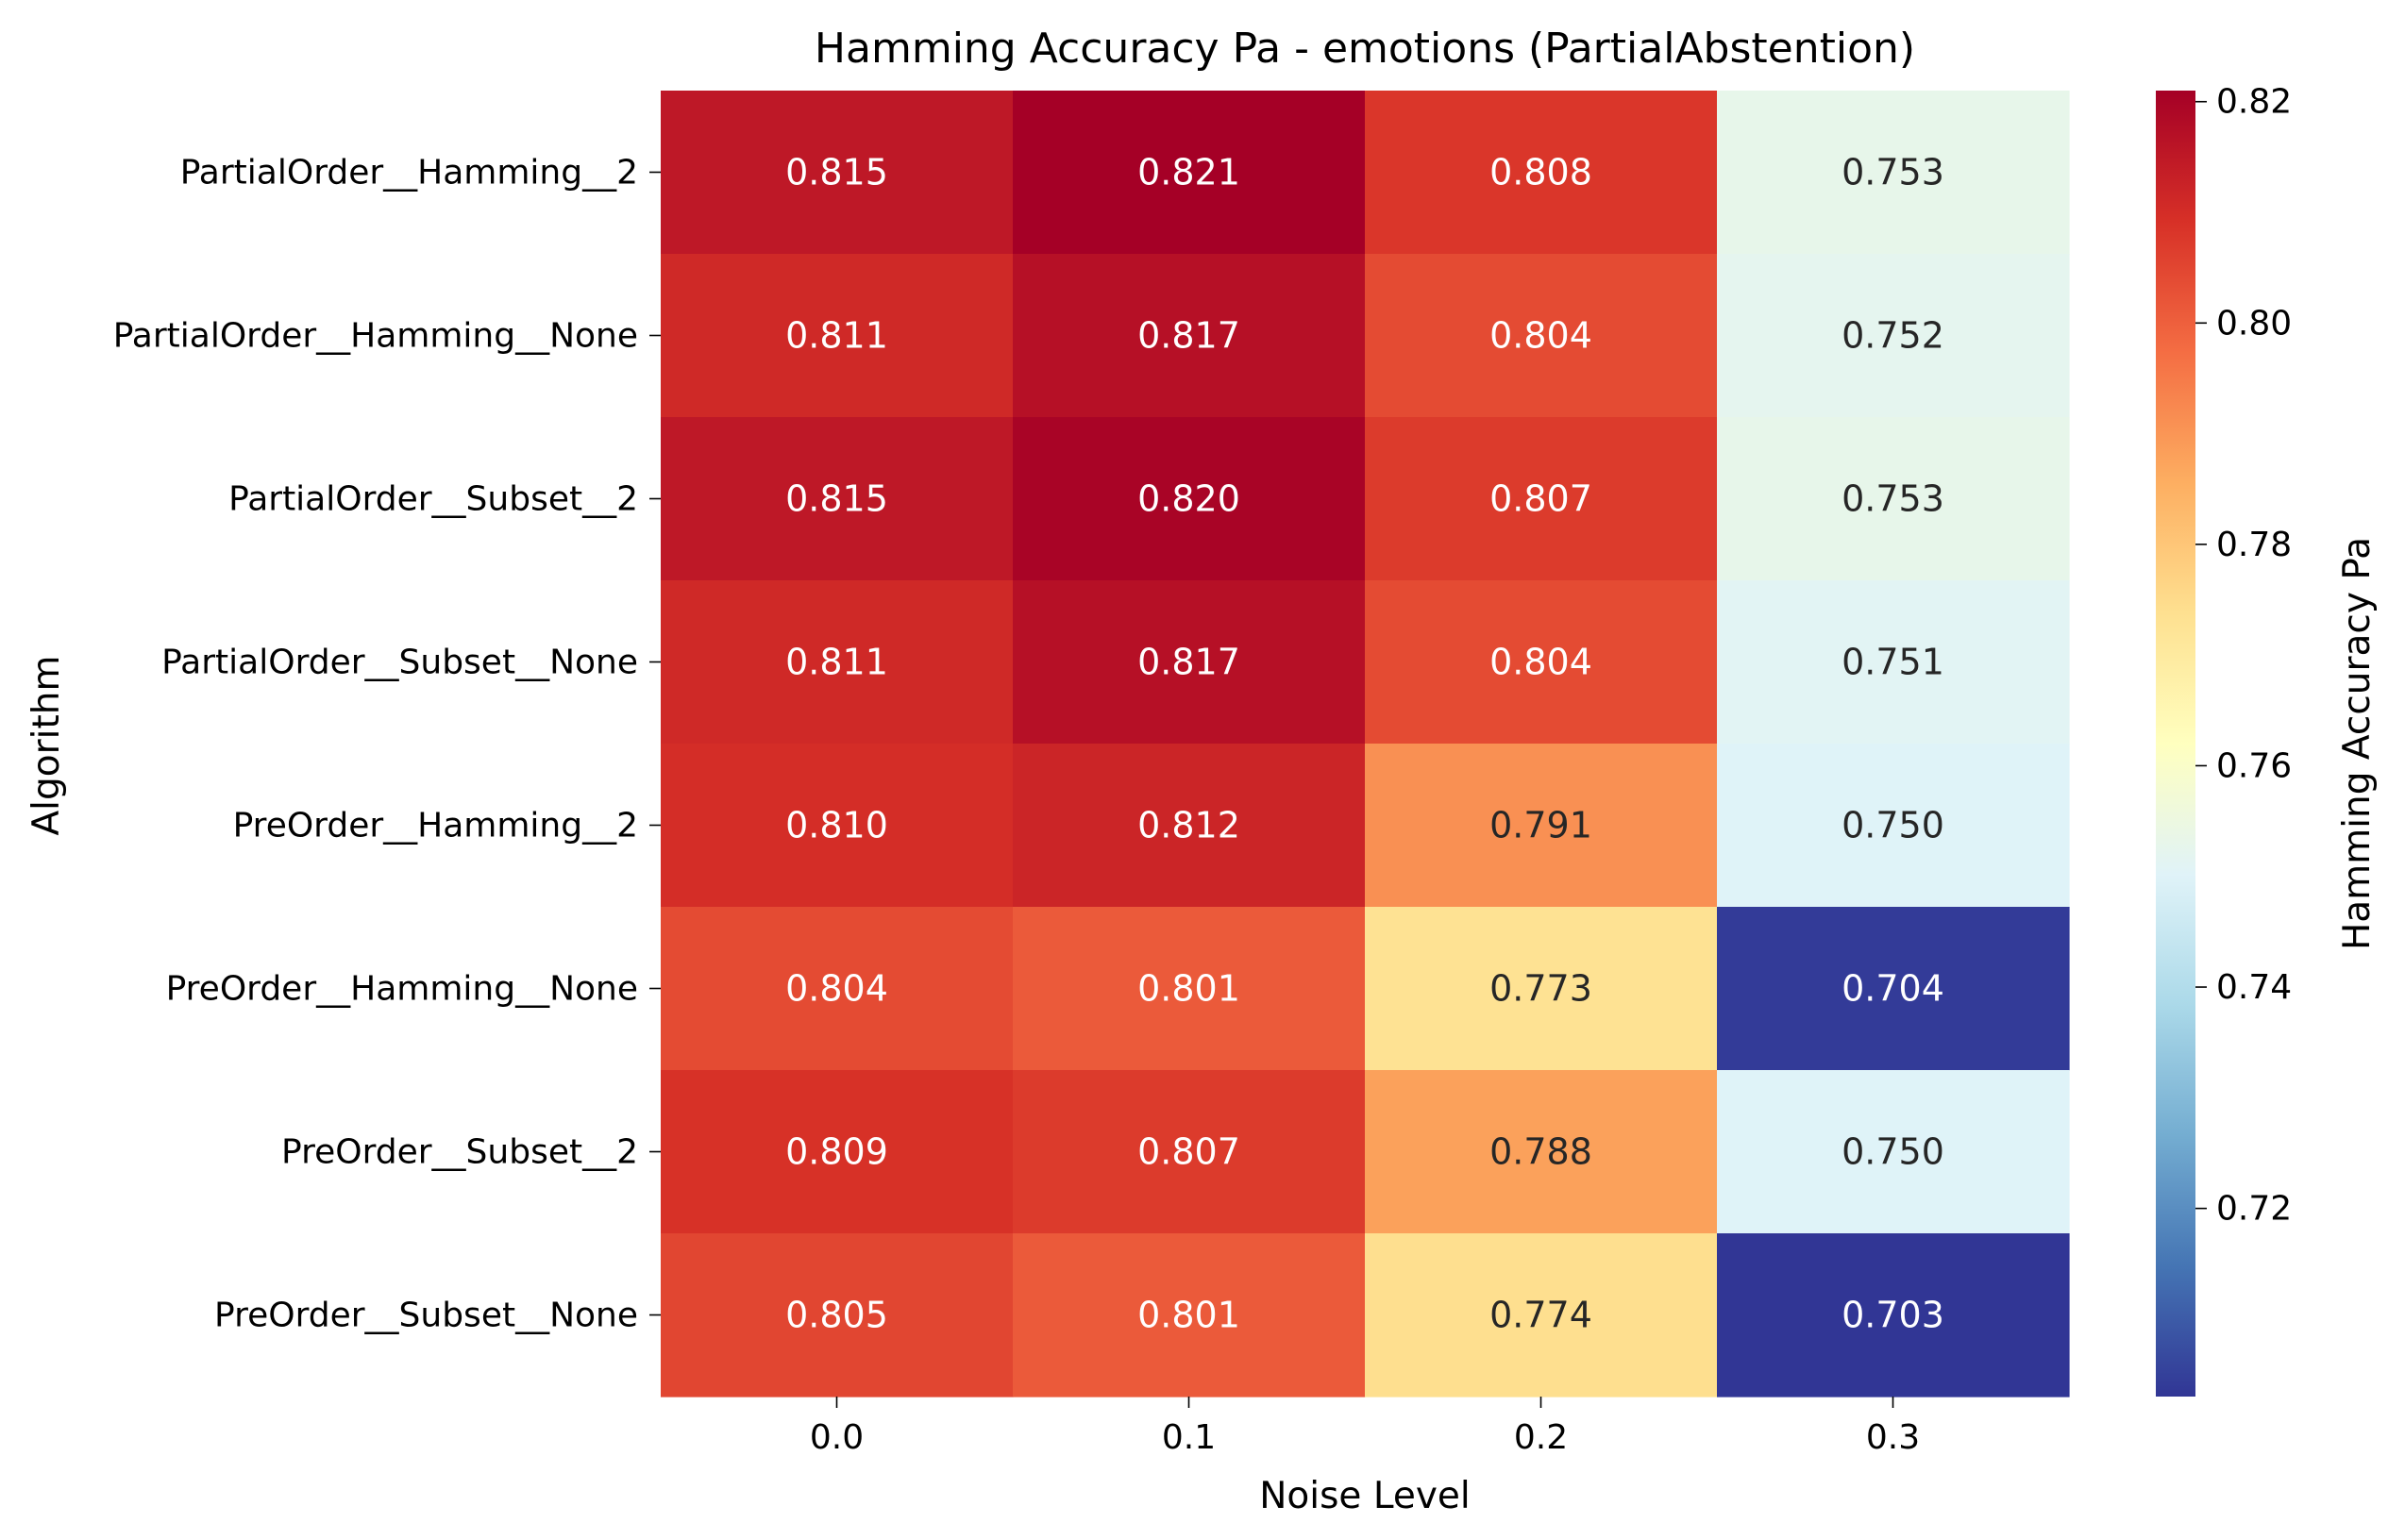 This screenshot has height=1540, width=2405. I want to click on heatmap-cell-r5-c2, so click(1541, 989).